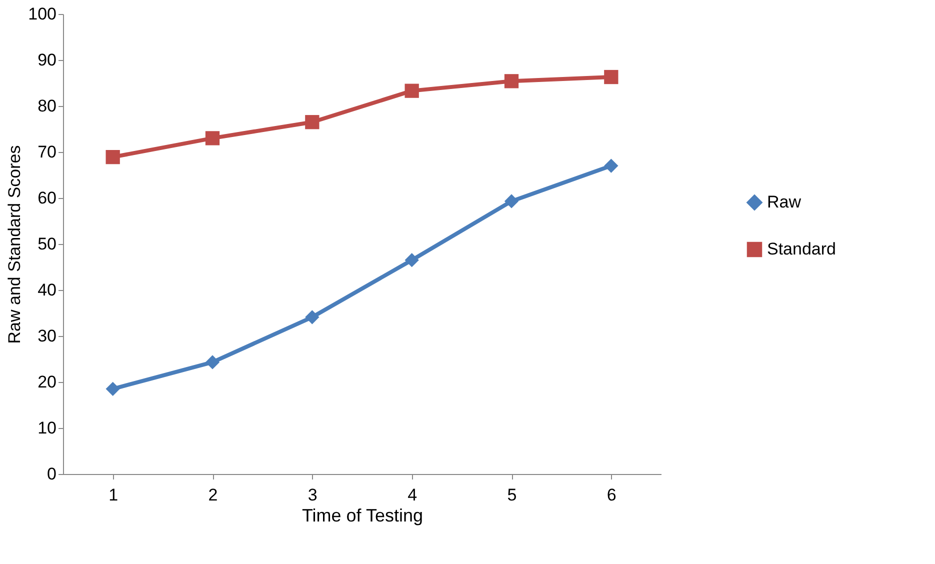  What do you see at coordinates (313, 495) in the screenshot?
I see `x-tick-label: 3` at bounding box center [313, 495].